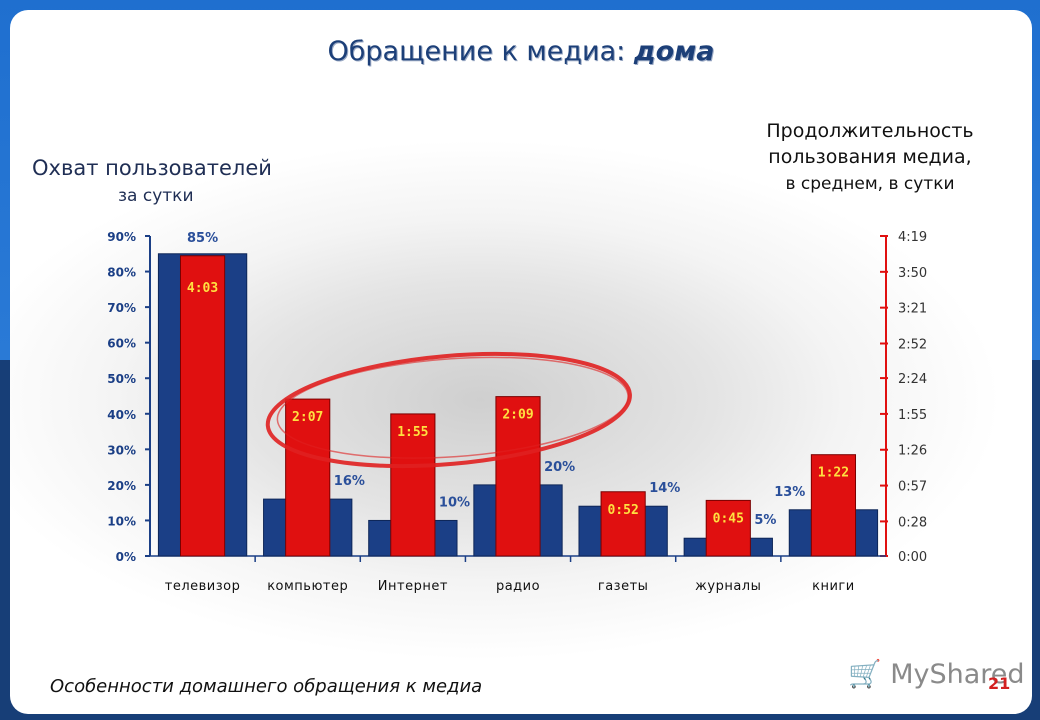  What do you see at coordinates (202, 288) in the screenshot?
I see `duration-data-label: 4:03` at bounding box center [202, 288].